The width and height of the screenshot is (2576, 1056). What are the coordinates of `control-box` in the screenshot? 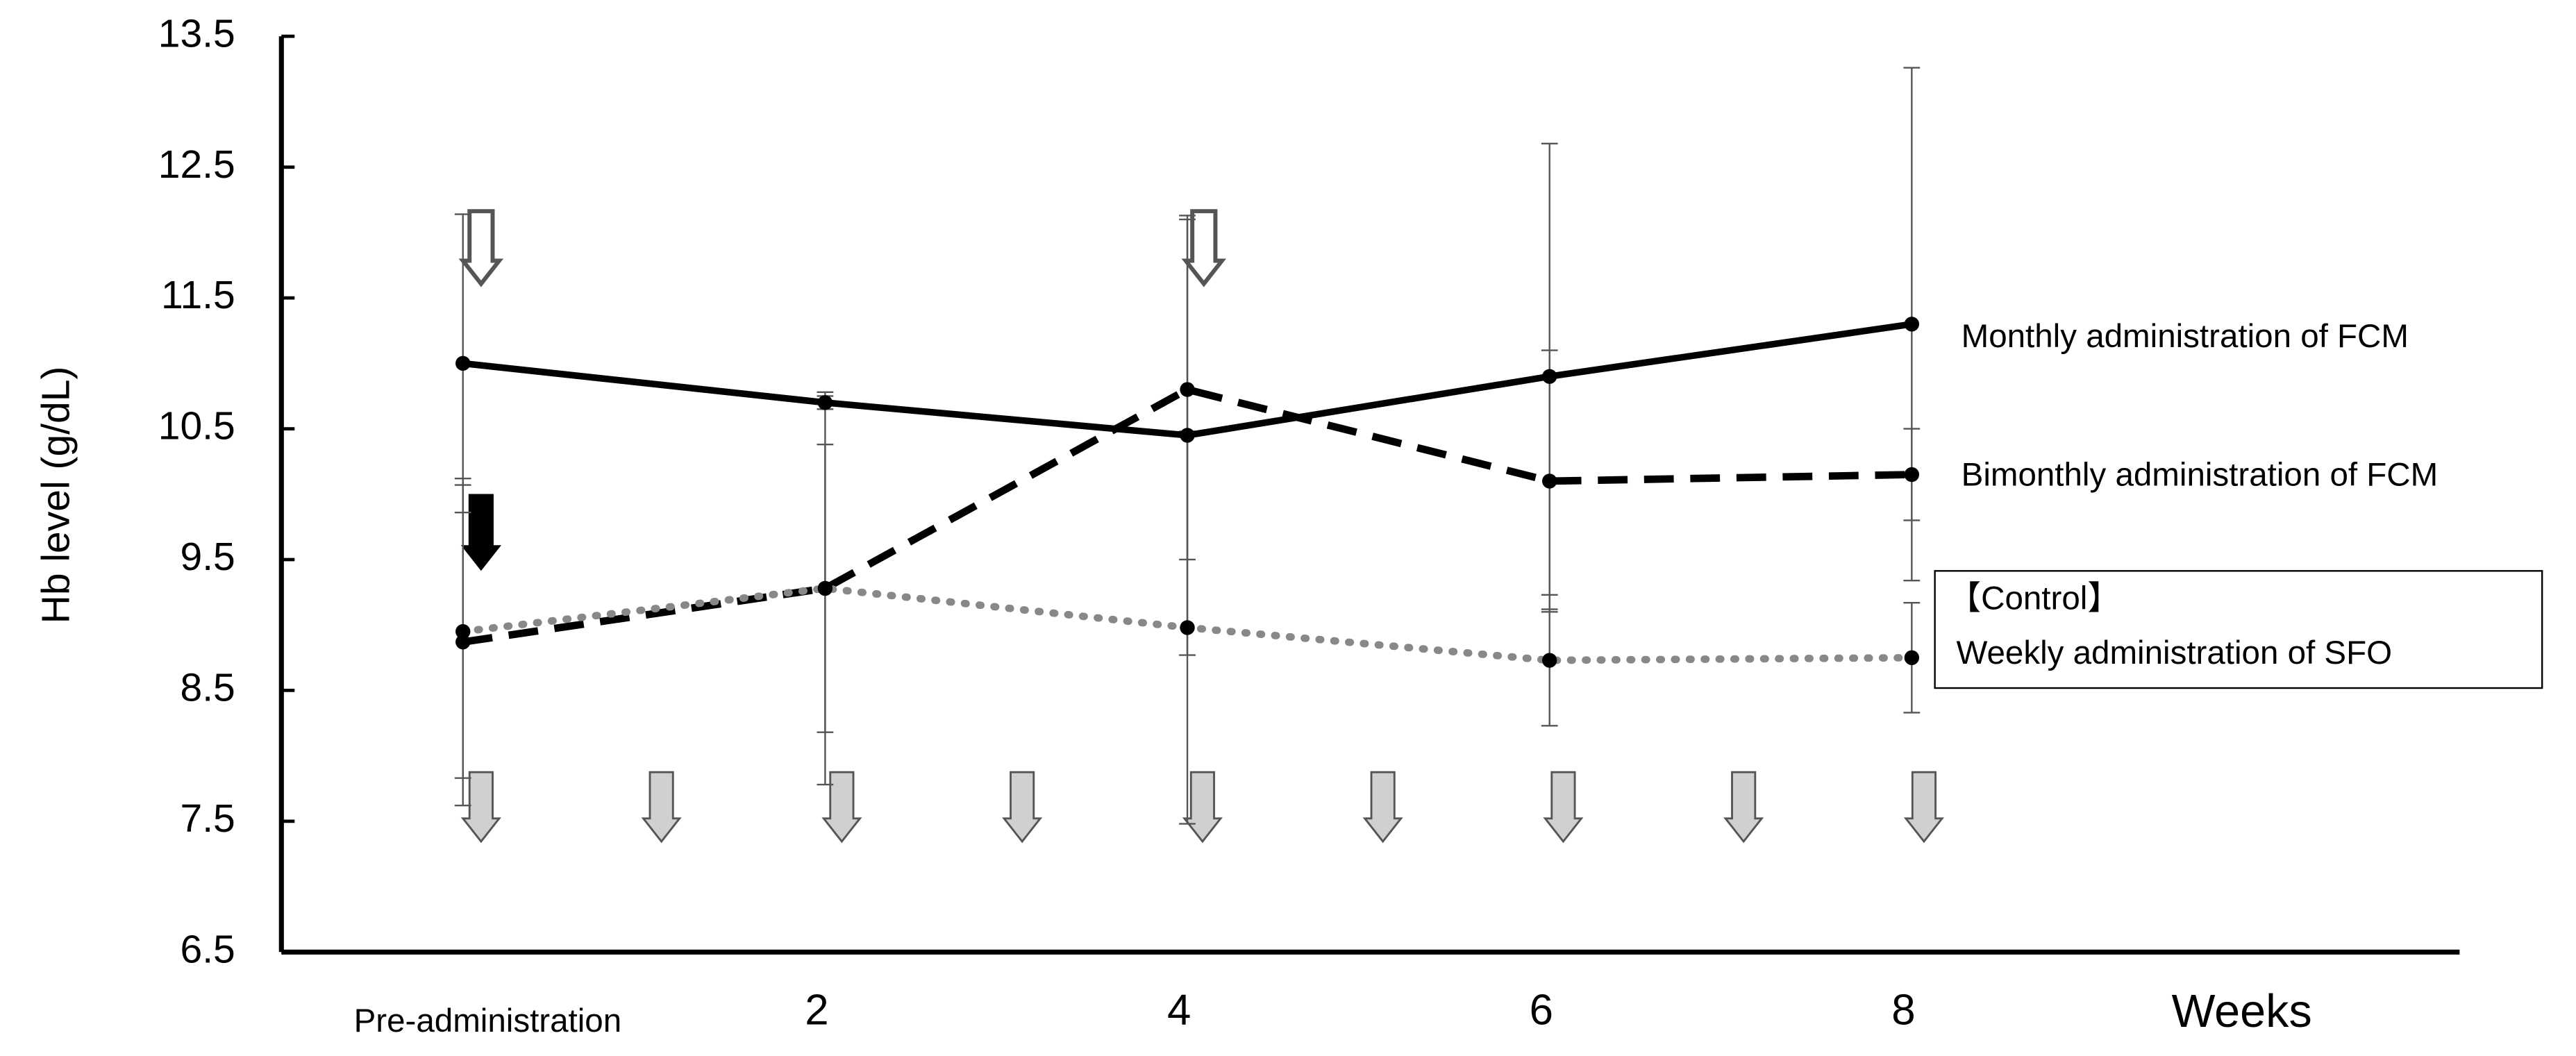 It's located at (2238, 630).